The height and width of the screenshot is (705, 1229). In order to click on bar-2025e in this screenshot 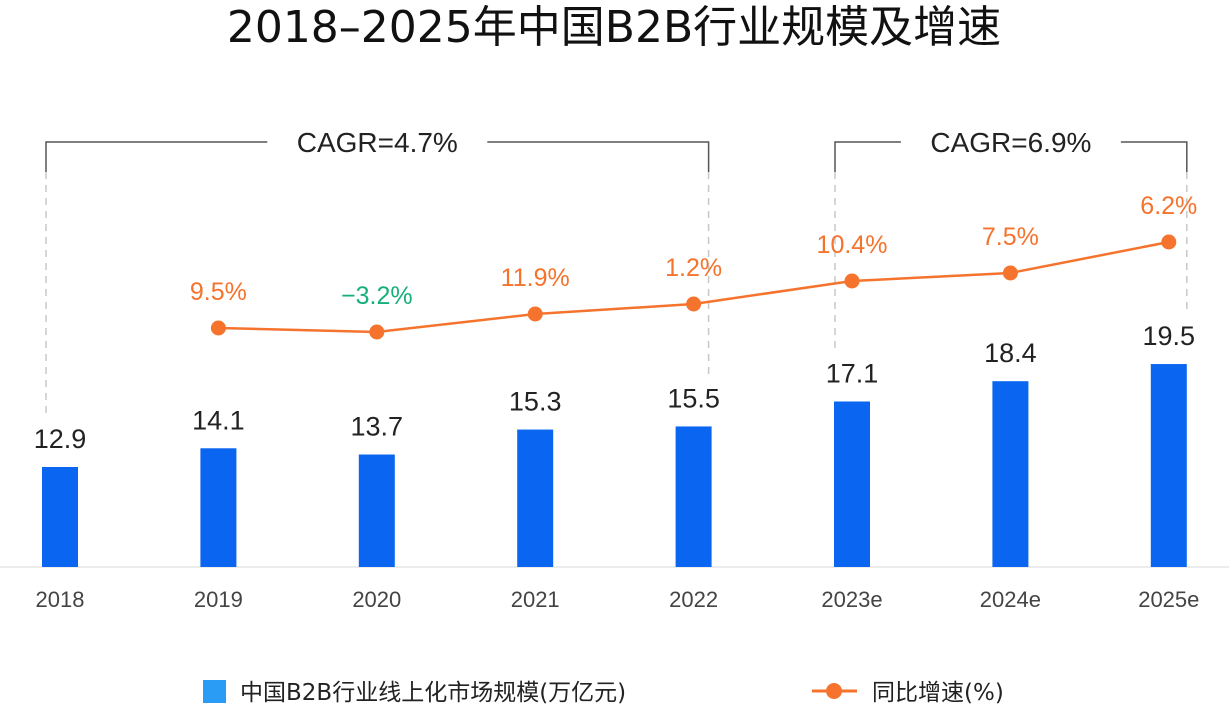, I will do `click(1168, 465)`.